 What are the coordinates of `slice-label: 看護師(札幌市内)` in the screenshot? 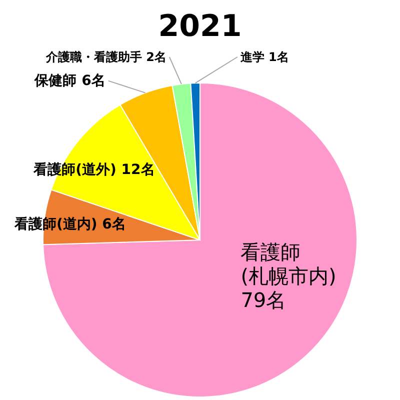 It's located at (288, 264).